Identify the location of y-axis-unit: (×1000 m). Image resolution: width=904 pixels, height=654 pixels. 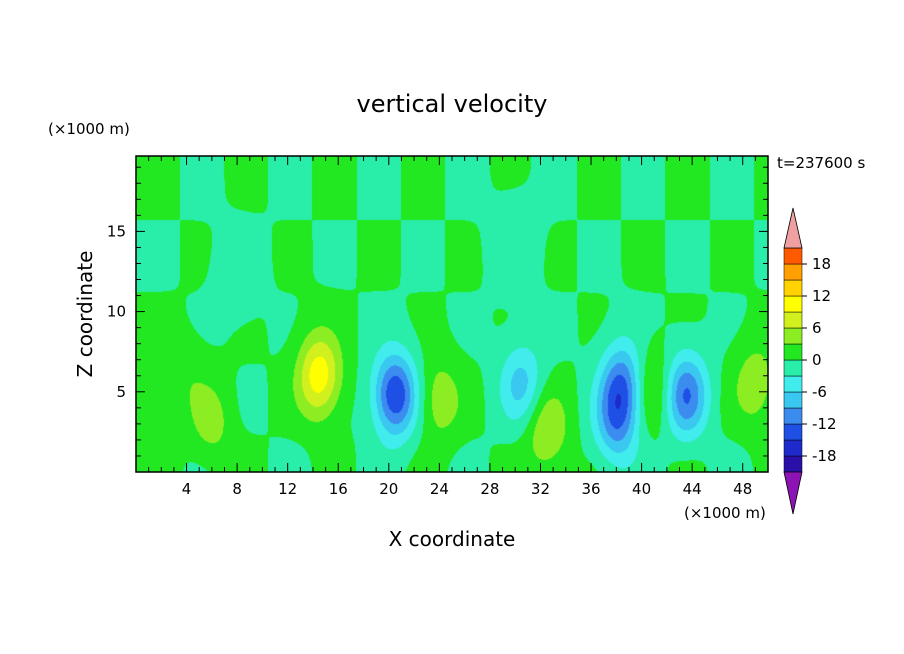
(89, 129).